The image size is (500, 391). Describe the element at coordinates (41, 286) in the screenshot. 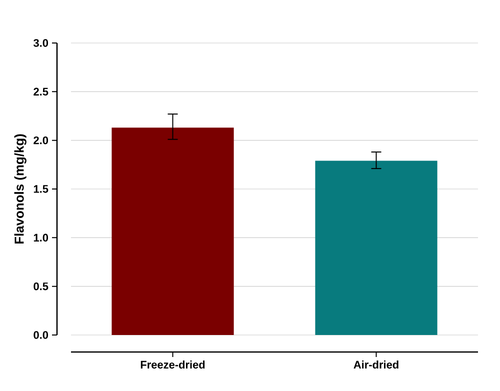

I see `y-tick-label: 0.5` at that location.